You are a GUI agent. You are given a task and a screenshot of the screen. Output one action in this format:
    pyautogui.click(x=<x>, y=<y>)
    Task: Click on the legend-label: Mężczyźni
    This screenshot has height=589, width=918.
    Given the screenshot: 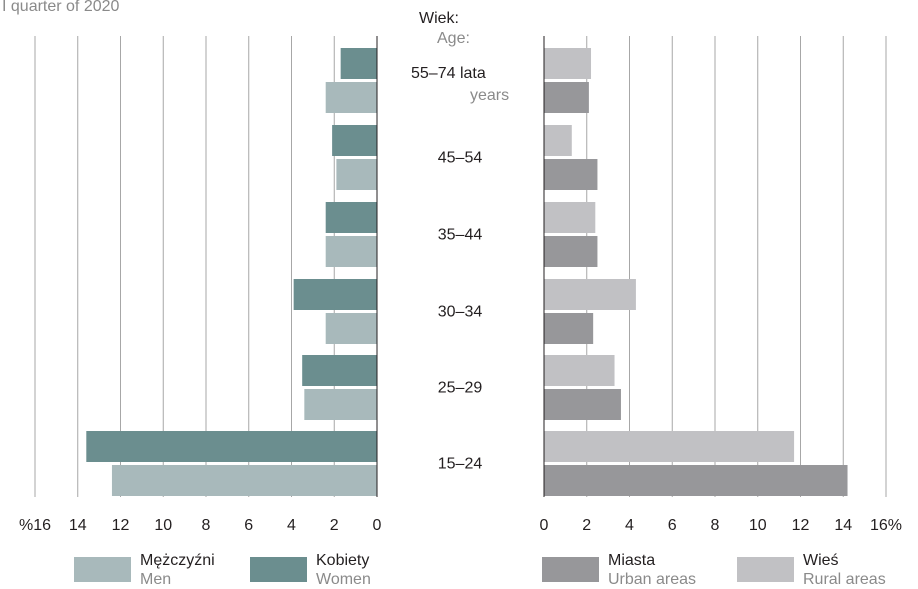 What is the action you would take?
    pyautogui.click(x=177, y=560)
    